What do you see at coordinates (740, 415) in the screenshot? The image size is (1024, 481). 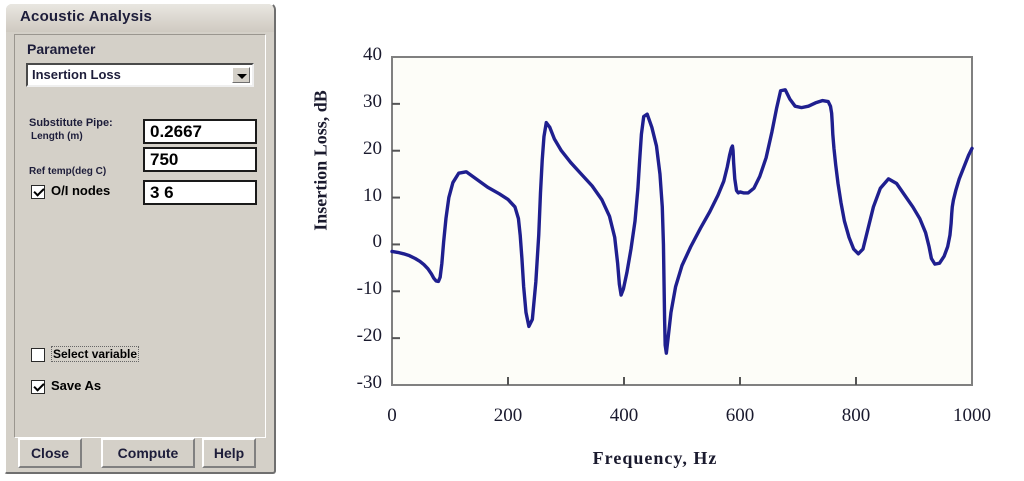 I see `x-axis-tick: 600` at bounding box center [740, 415].